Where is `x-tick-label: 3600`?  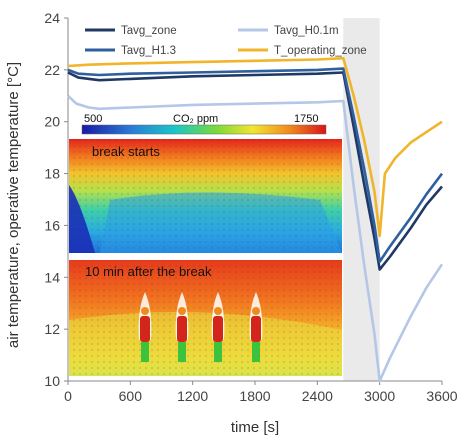 x-tick-label: 3600 is located at coordinates (441, 396).